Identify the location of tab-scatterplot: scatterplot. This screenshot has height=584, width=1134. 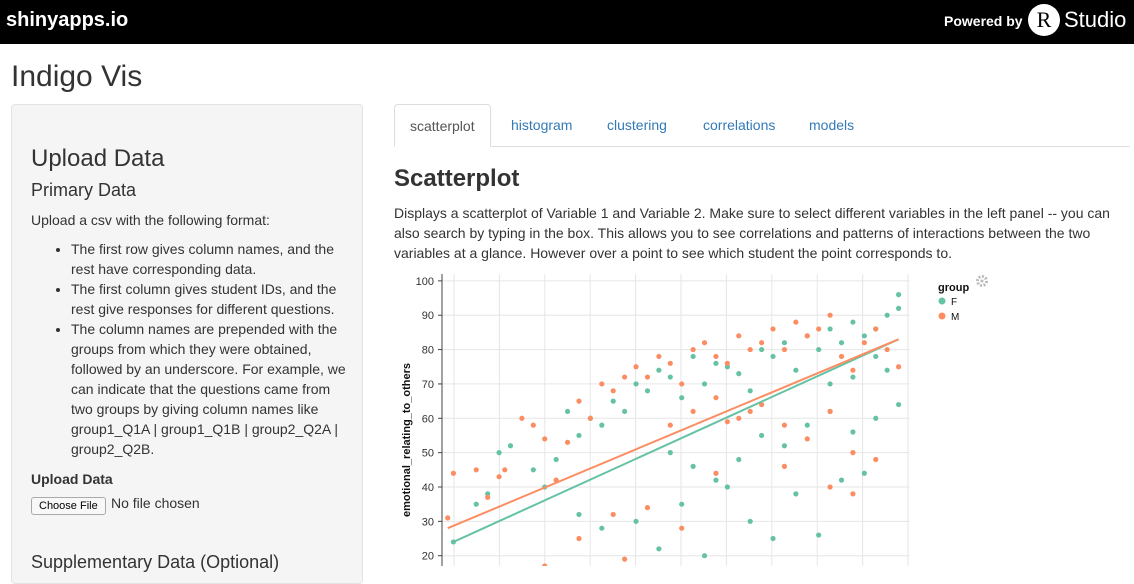
(442, 125).